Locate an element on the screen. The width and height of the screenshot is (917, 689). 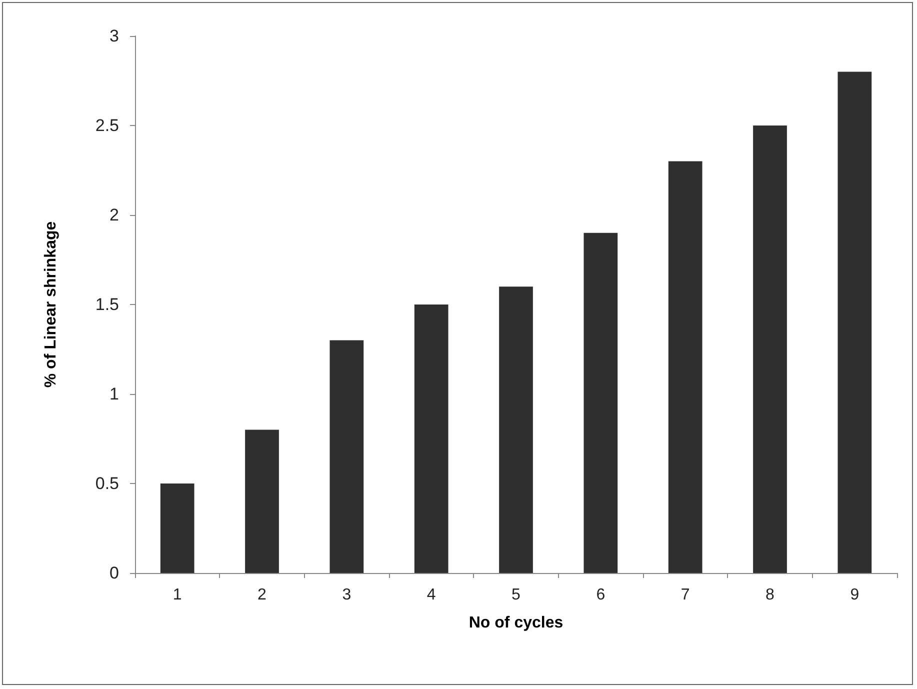
x-tick-label: 6 is located at coordinates (601, 595).